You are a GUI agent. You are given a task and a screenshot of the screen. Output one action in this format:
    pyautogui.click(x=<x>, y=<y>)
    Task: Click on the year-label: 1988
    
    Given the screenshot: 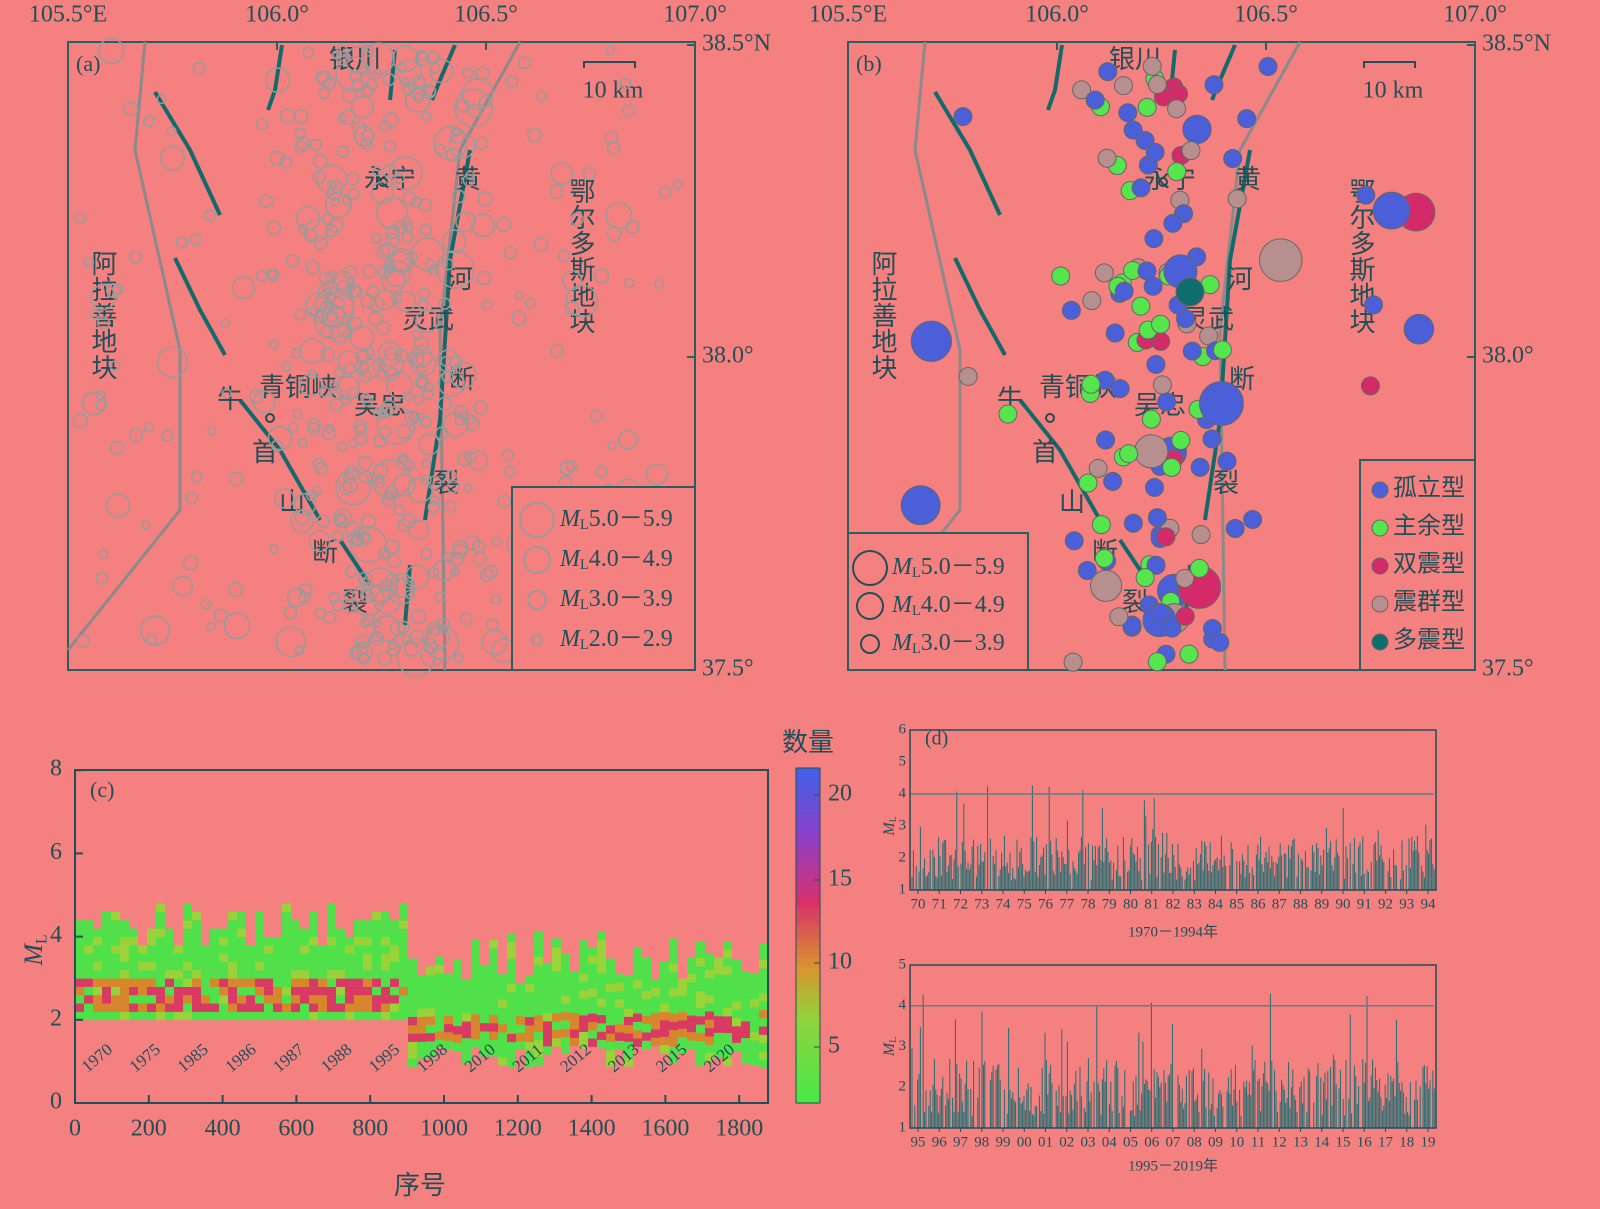 What is the action you would take?
    pyautogui.click(x=336, y=1058)
    